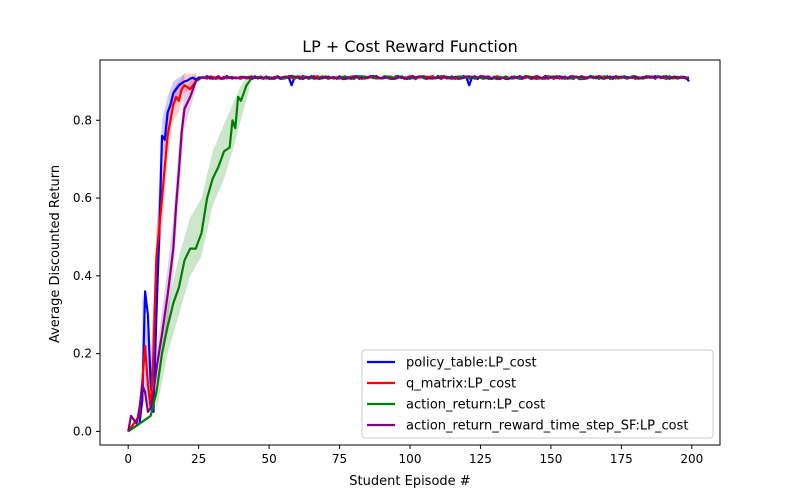  Describe the element at coordinates (82, 276) in the screenshot. I see `y-tick-label: 0.4` at that location.